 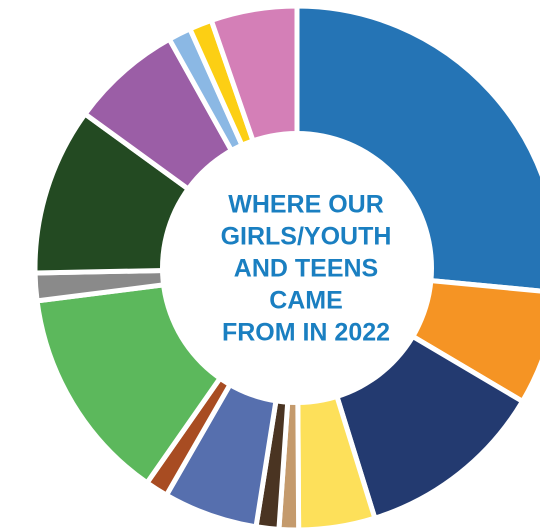 I want to click on chart-title-line: CAME, so click(x=306, y=301).